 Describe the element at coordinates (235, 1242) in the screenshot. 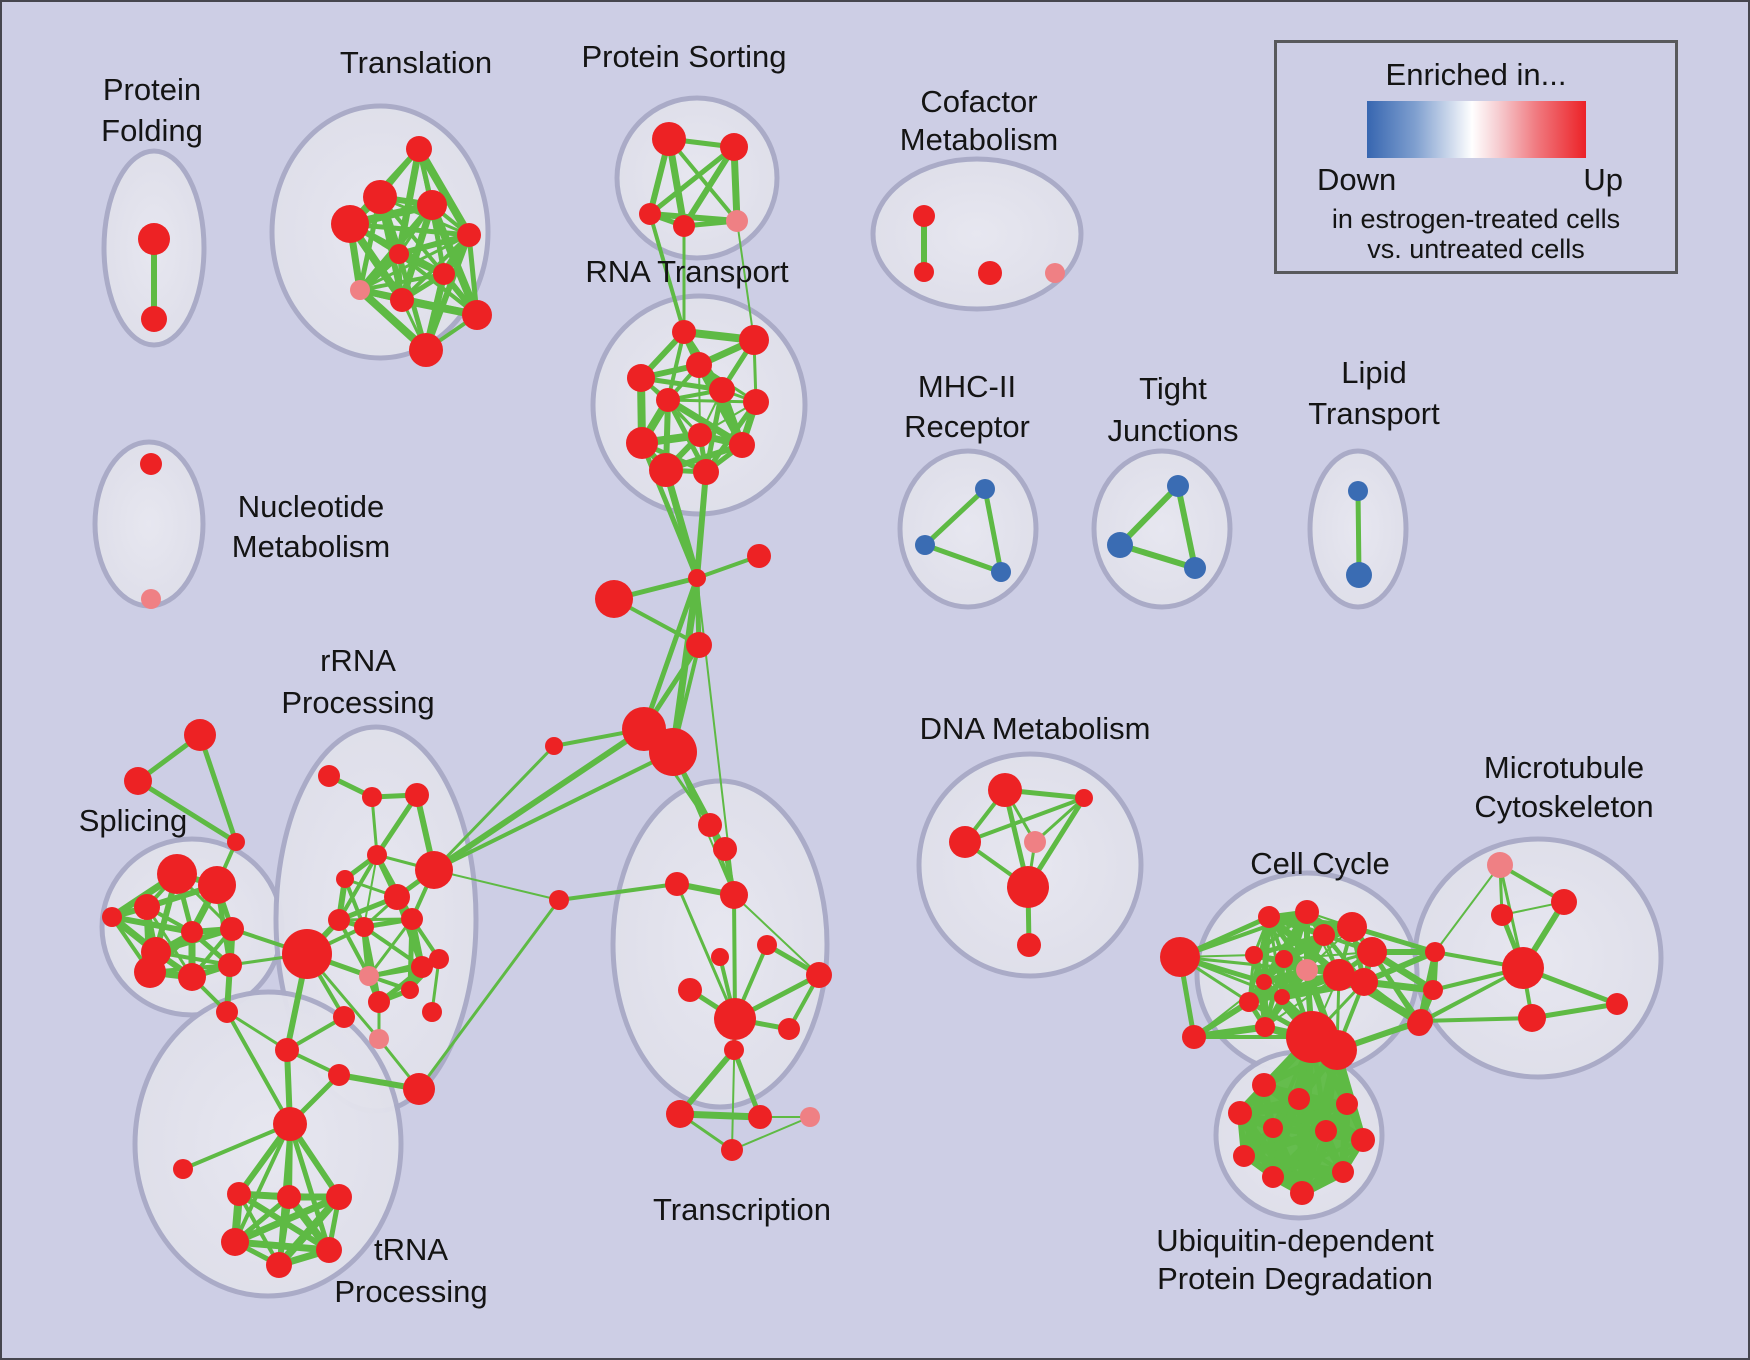

I see `node-x4` at that location.